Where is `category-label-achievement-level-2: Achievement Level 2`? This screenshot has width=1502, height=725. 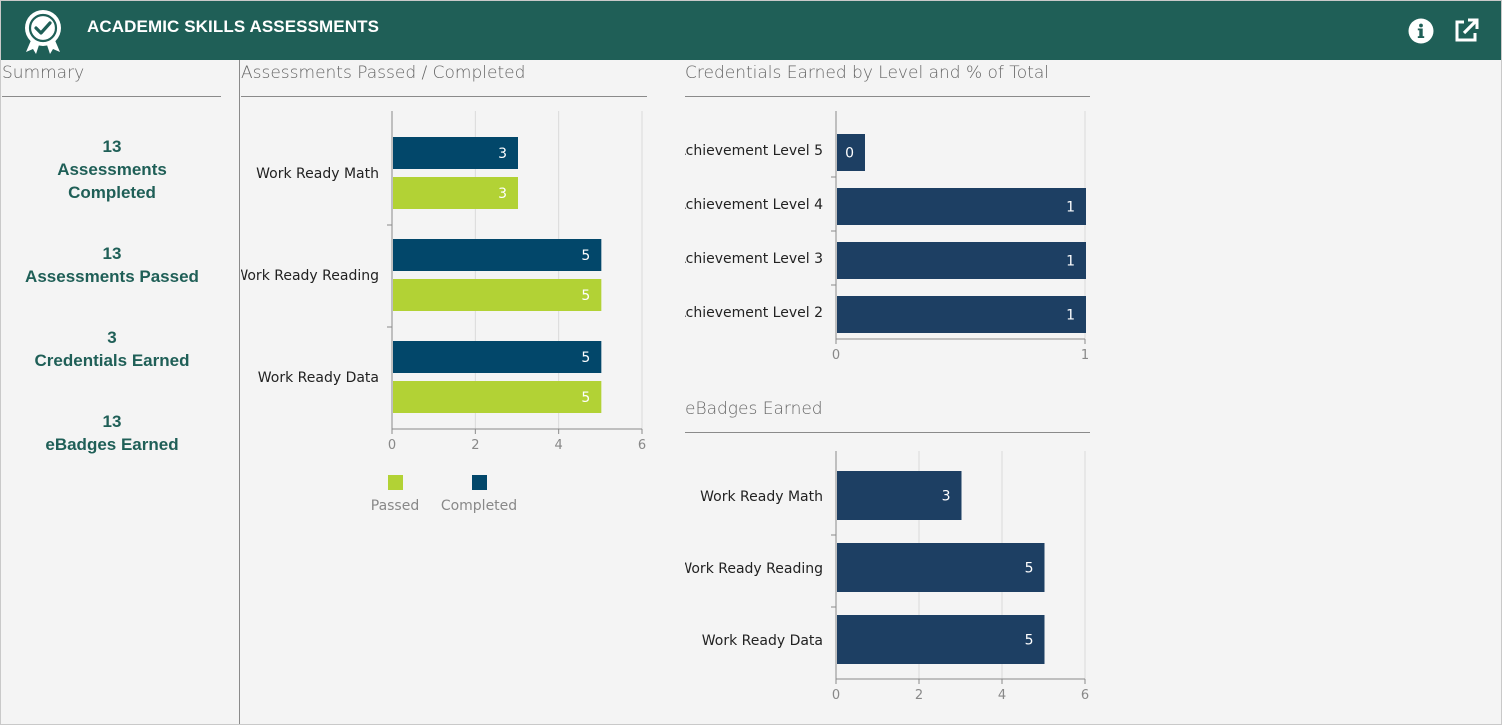
category-label-achievement-level-2: Achievement Level 2 is located at coordinates (754, 313).